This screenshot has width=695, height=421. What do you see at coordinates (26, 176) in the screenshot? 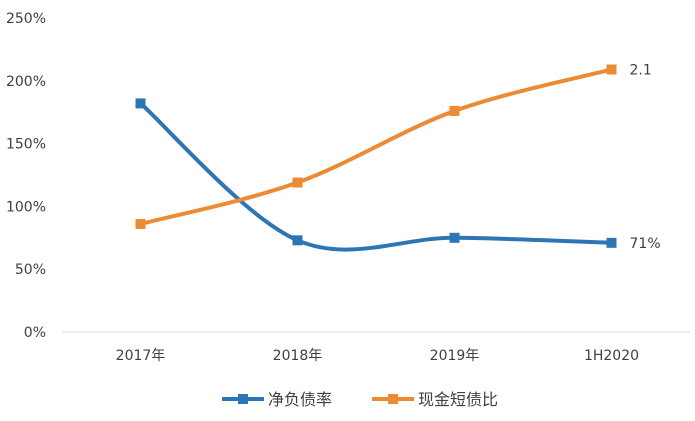
I see `y-axis-ticks: 0% 50% 100% 150% 200% 250%` at bounding box center [26, 176].